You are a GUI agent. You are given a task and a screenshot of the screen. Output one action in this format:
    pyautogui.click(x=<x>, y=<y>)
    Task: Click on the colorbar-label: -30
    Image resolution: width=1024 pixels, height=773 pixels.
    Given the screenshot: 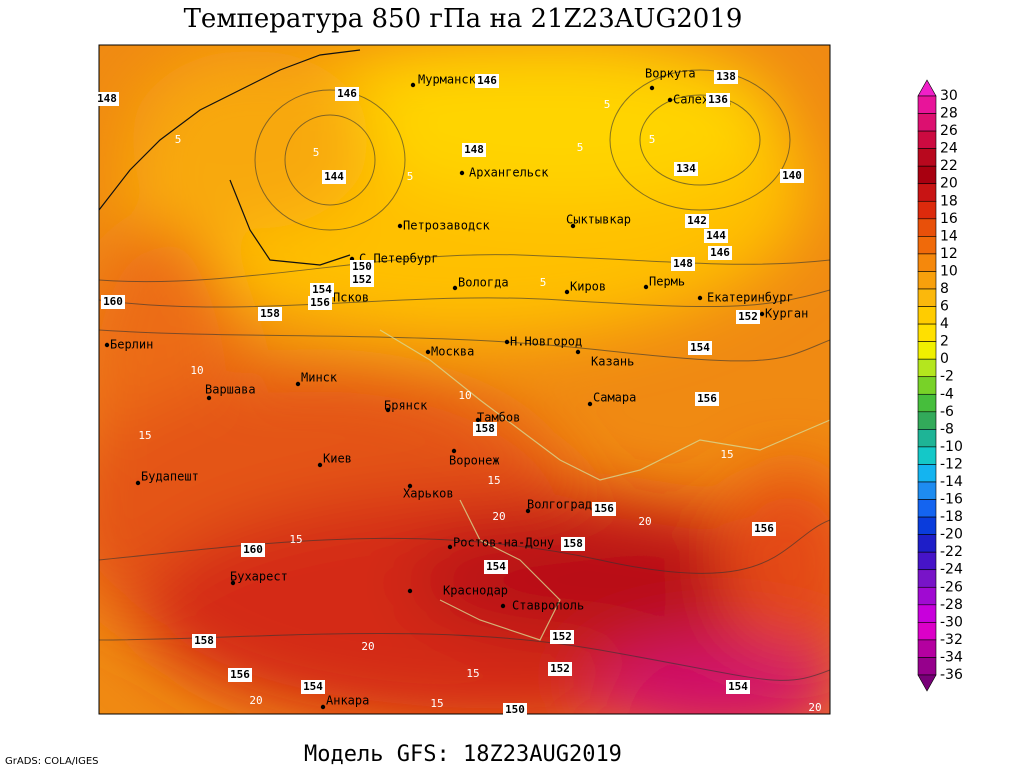 What is the action you would take?
    pyautogui.click(x=951, y=622)
    